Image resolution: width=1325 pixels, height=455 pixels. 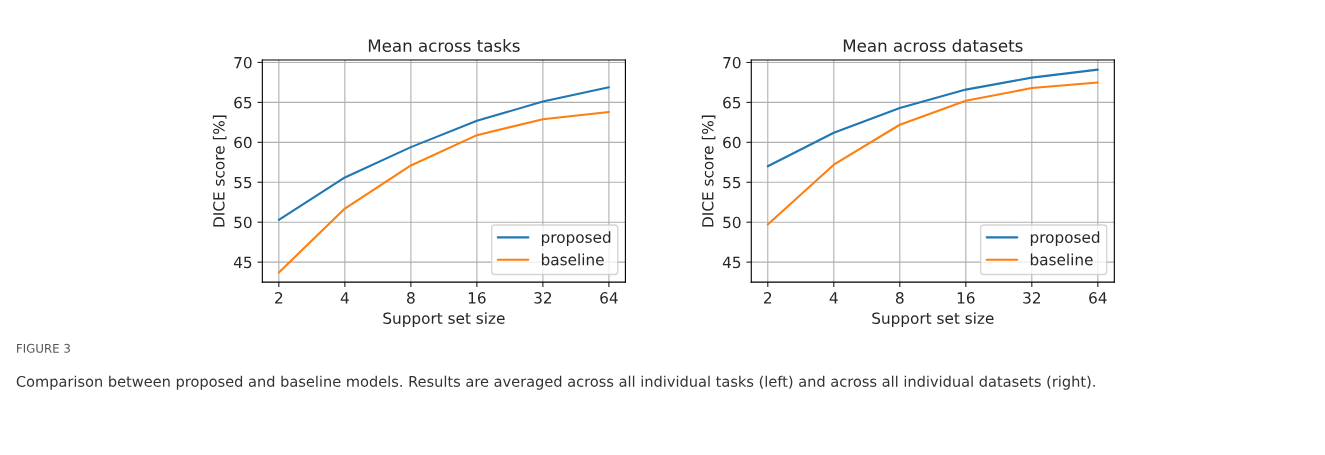 What do you see at coordinates (43, 348) in the screenshot?
I see `caption: FIGURE 3` at bounding box center [43, 348].